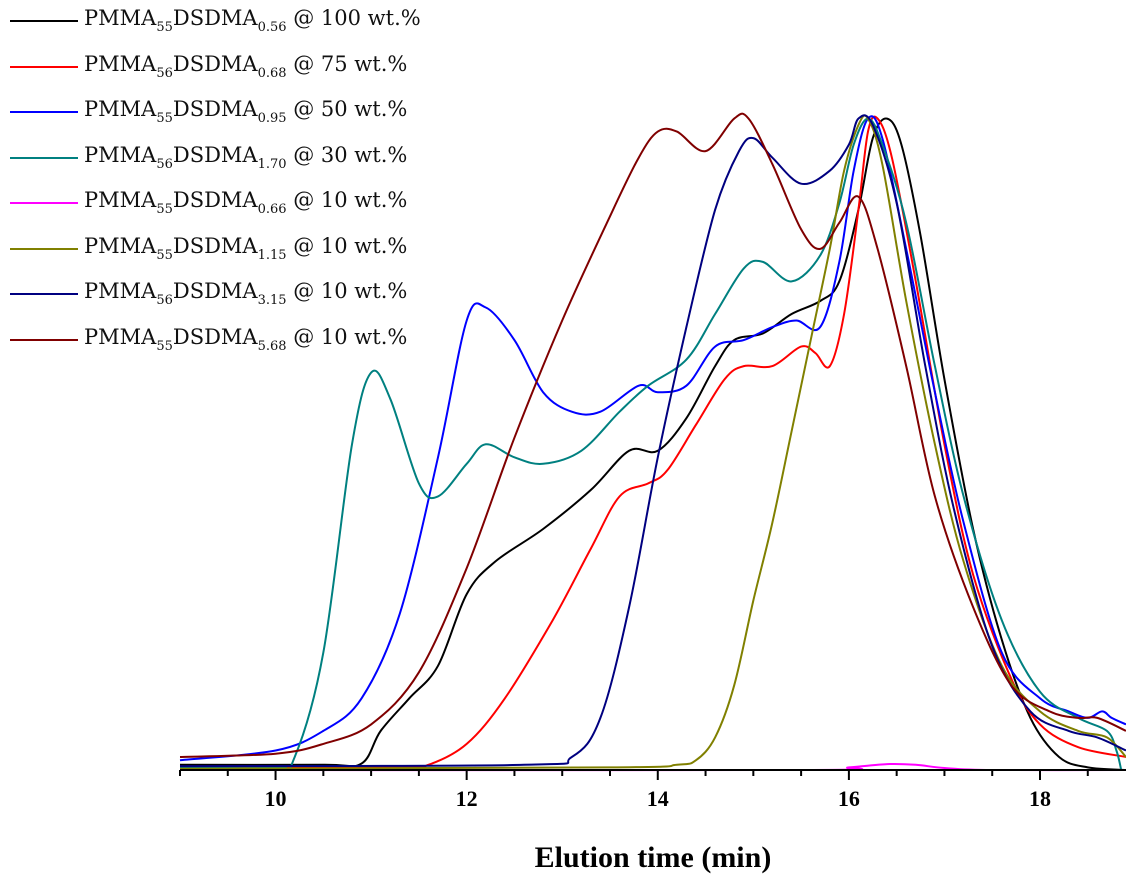  I want to click on legend-label: PMMA56DSDMA3.15 @ 10 wt.%, so click(245, 293).